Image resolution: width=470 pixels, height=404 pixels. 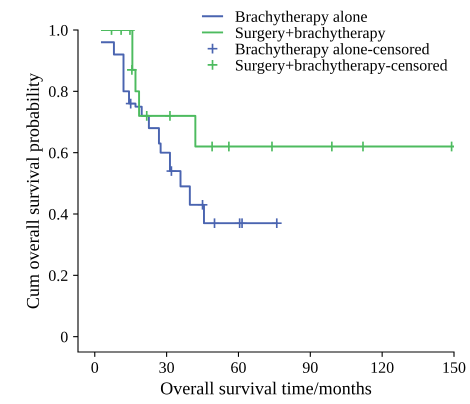 What do you see at coordinates (58, 276) in the screenshot?
I see `y-tick-label: 0.2` at bounding box center [58, 276].